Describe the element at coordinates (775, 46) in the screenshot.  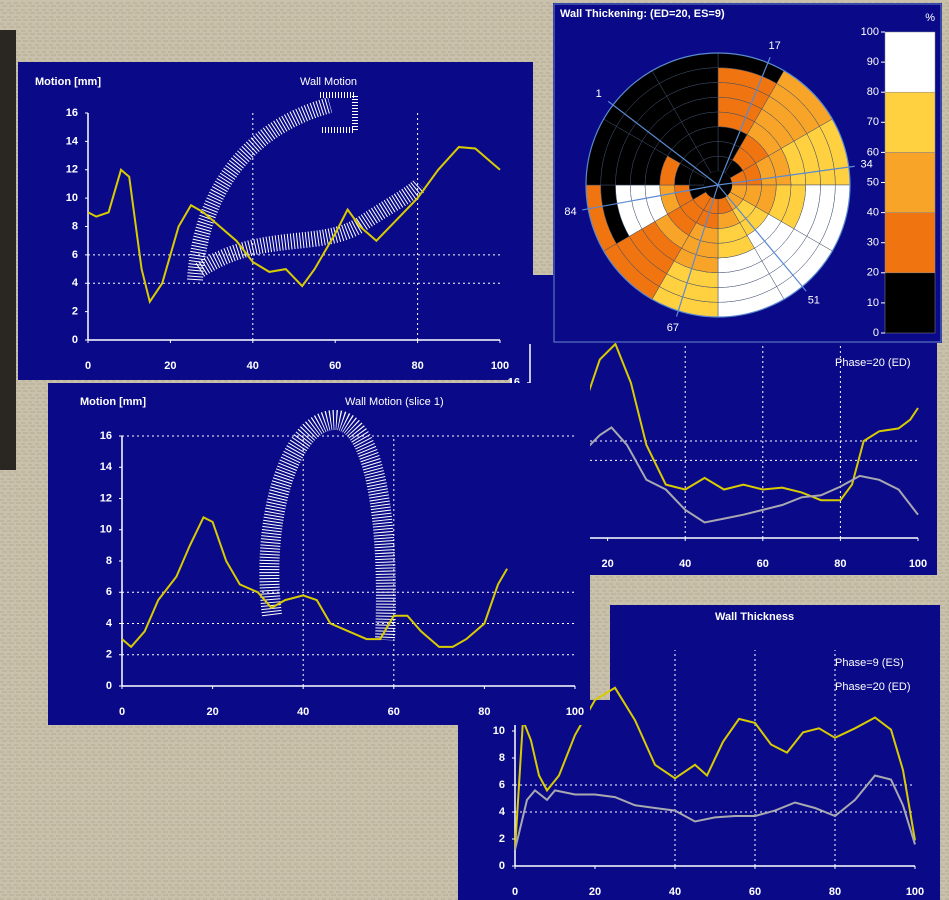
I see `sector-label: 17` at that location.